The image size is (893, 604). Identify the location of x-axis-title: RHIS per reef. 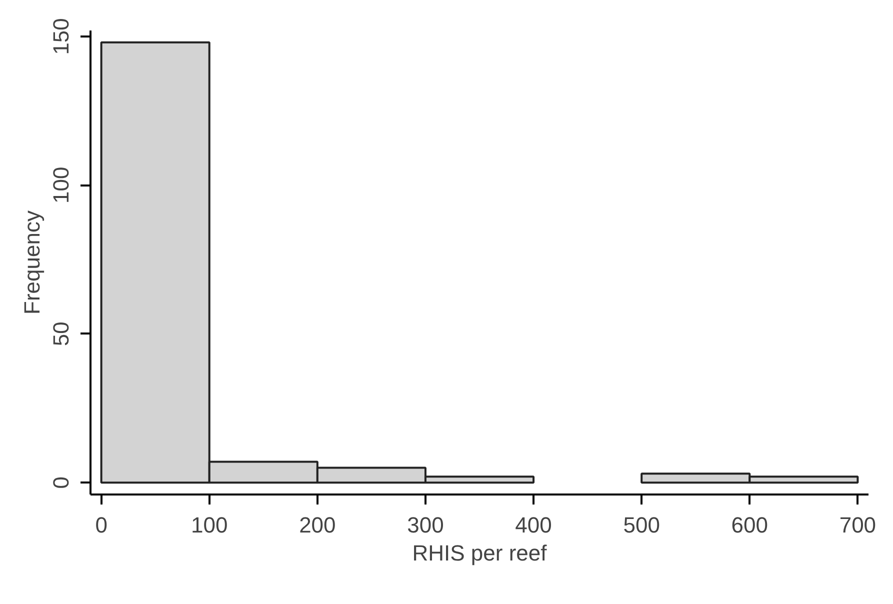
(480, 553).